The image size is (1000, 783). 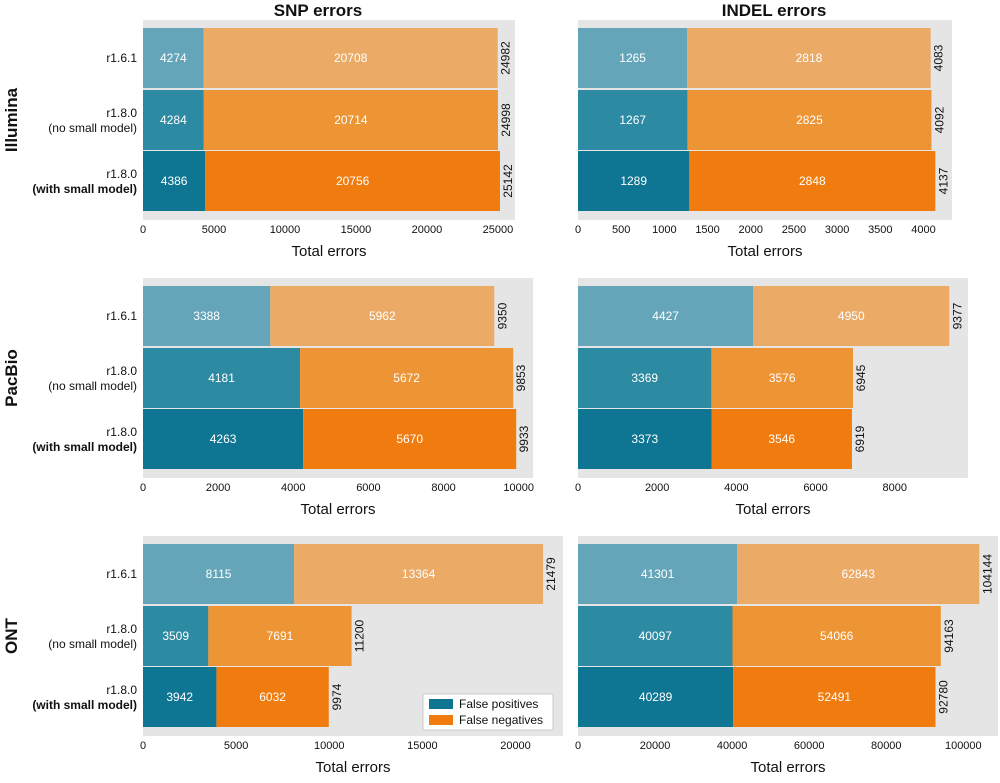 I want to click on value-label-fn: 5670, so click(x=409, y=439).